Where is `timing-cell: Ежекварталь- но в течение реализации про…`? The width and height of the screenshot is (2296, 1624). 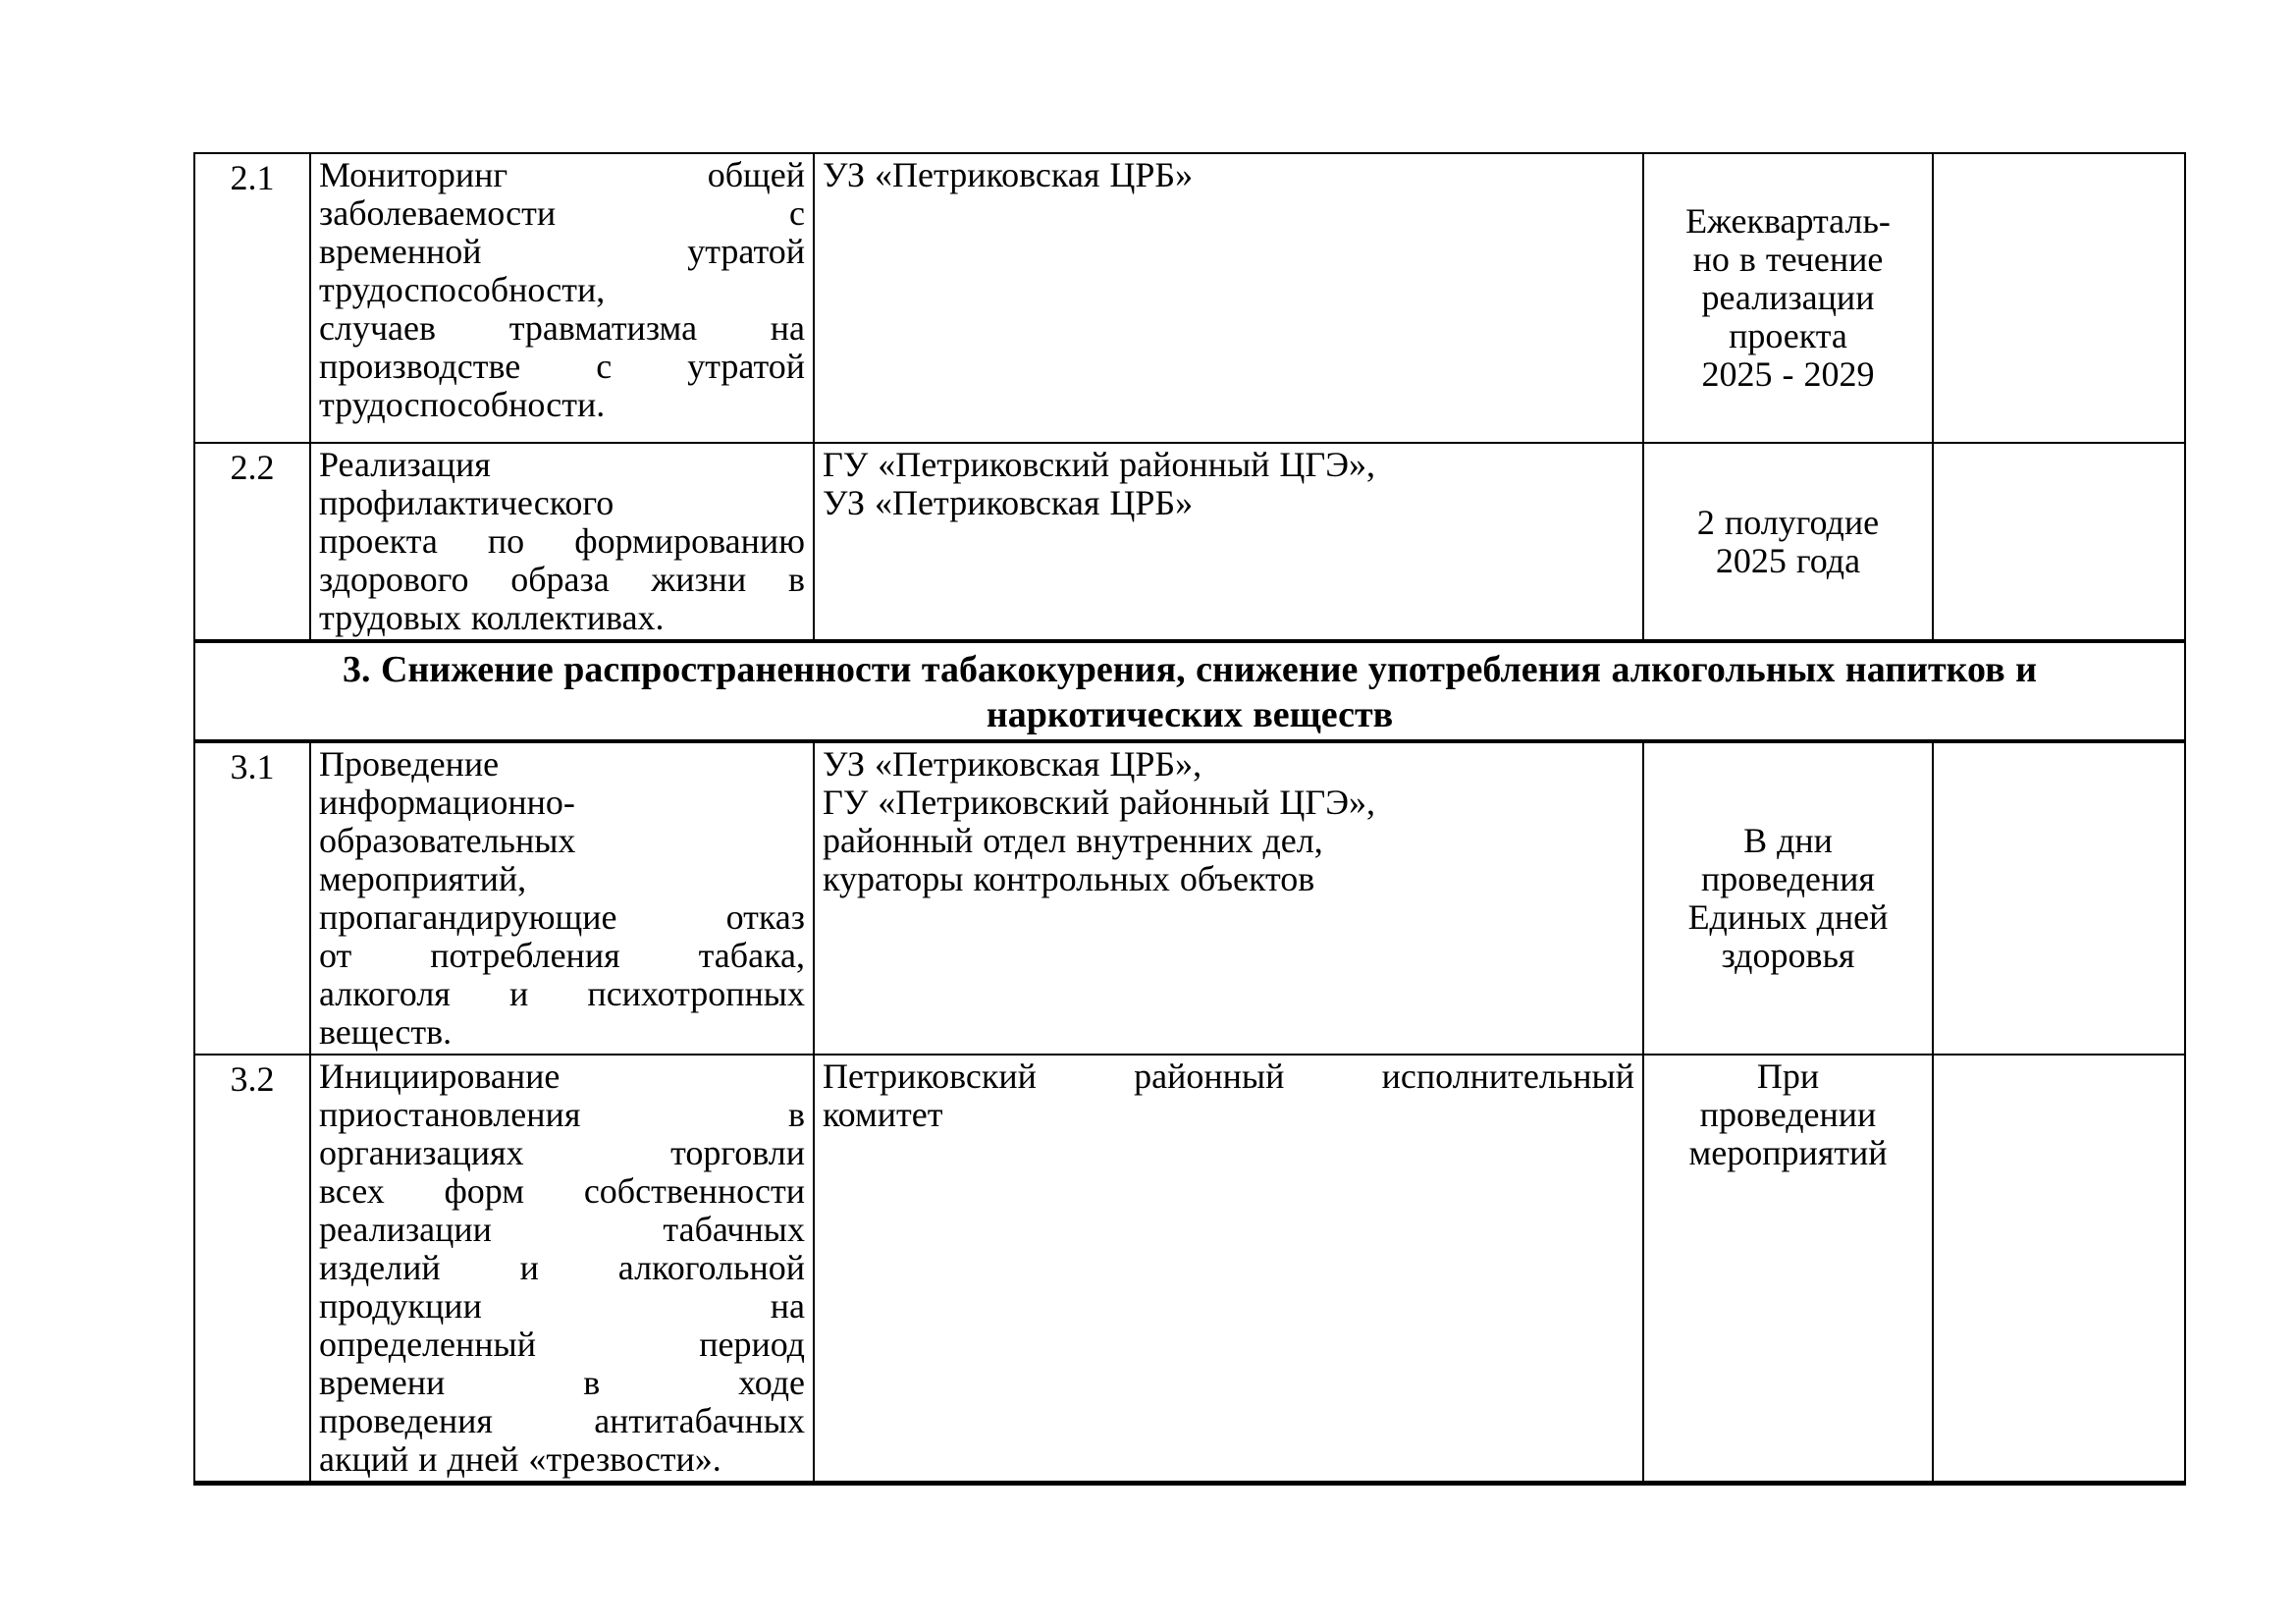 timing-cell: Ежекварталь- но в течение реализации про… is located at coordinates (1788, 298).